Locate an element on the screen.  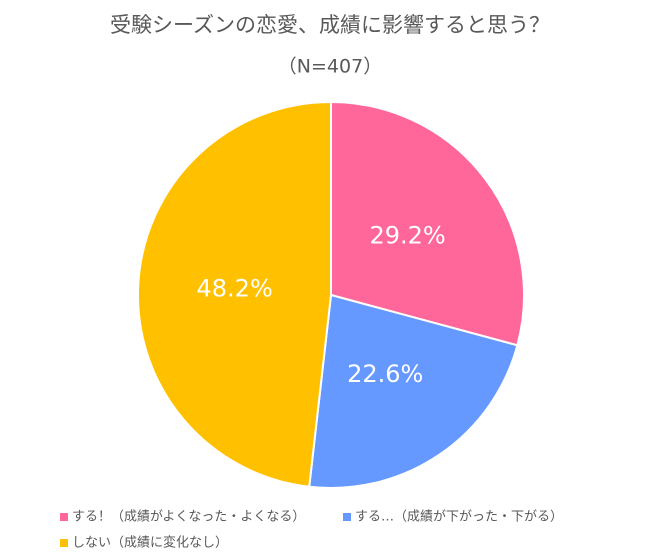
legend-label: する…（成績が下がった・下がる） is located at coordinates (459, 517).